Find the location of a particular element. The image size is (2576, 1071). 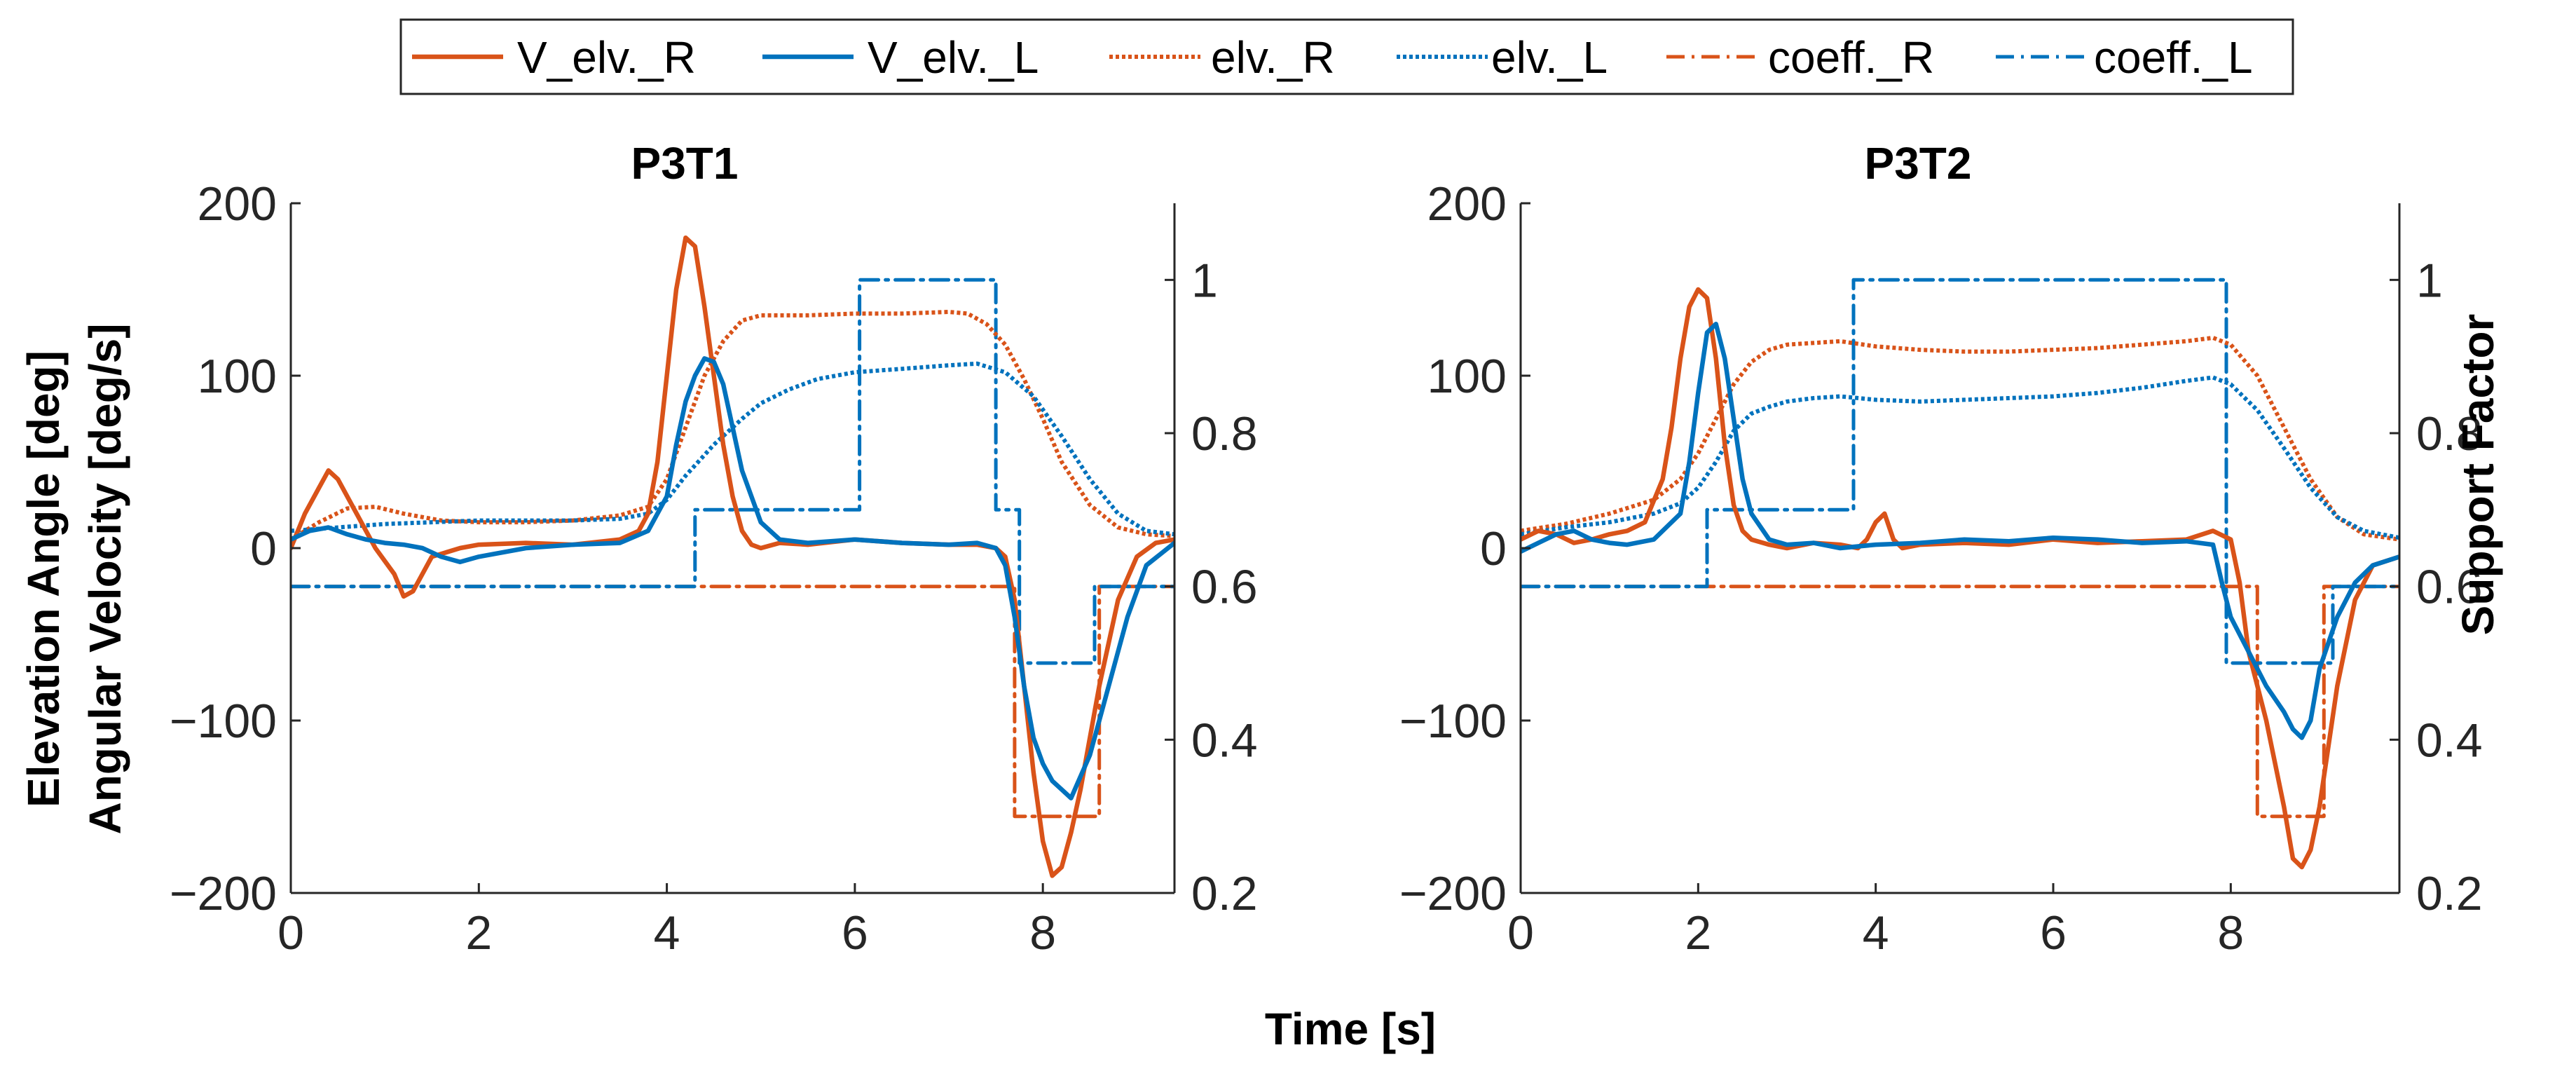

x-axis-title: Time [s] is located at coordinates (1351, 1029).